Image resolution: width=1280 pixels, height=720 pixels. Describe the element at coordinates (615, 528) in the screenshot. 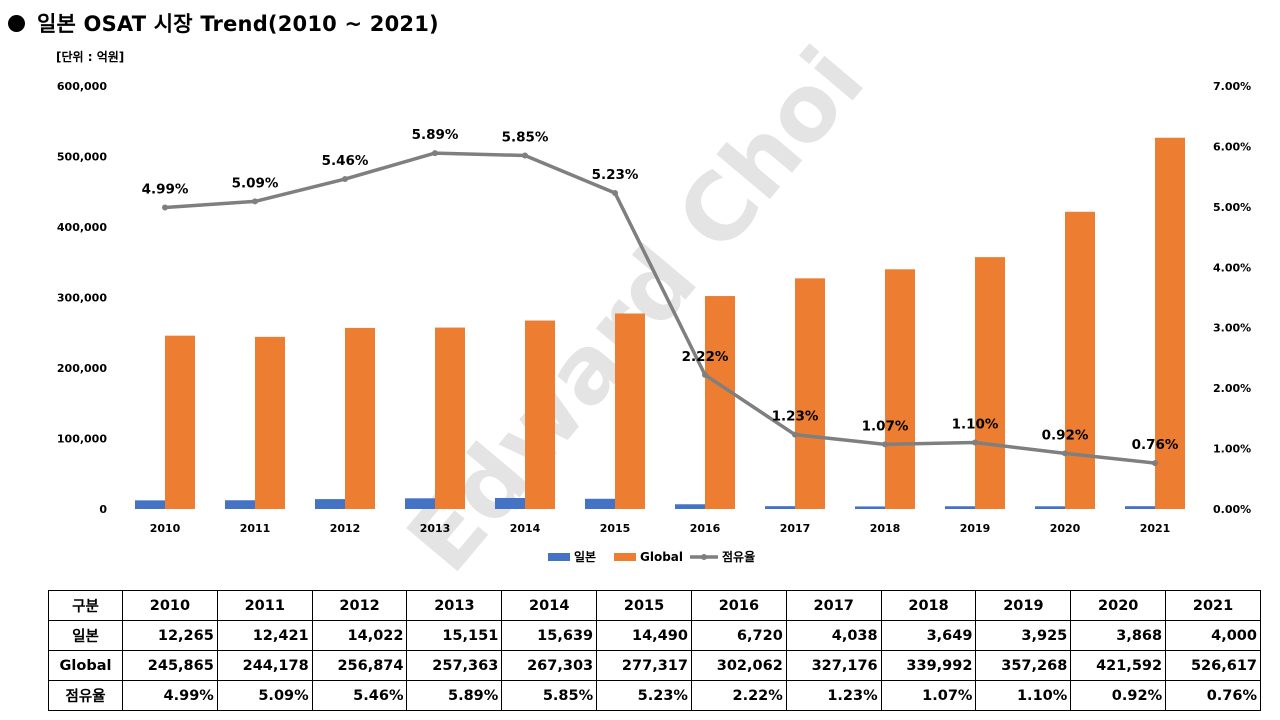

I see `x-tick-label: 2015` at that location.